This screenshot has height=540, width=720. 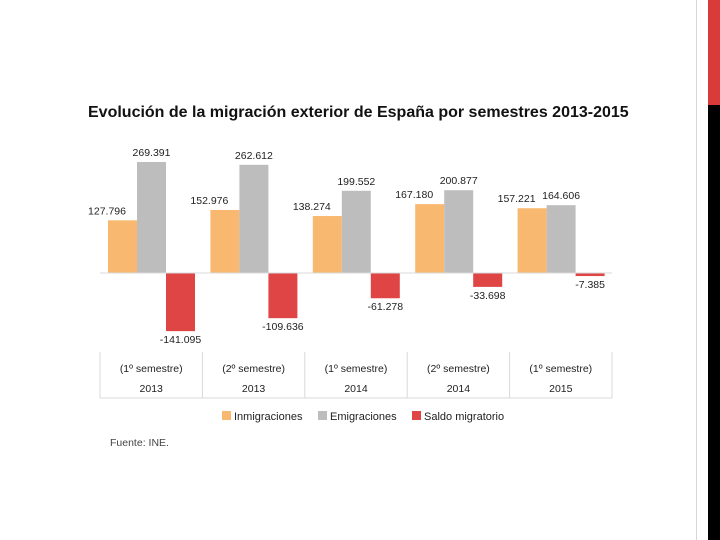 What do you see at coordinates (517, 199) in the screenshot?
I see `data-label: 157.221` at bounding box center [517, 199].